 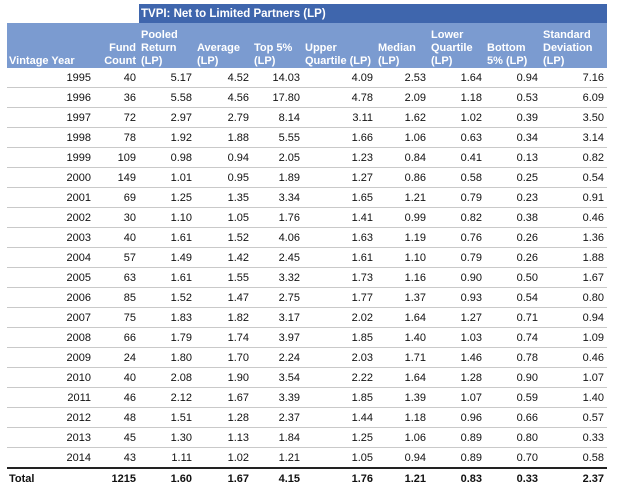 What do you see at coordinates (223, 97) in the screenshot?
I see `table-cell: 4.56` at bounding box center [223, 97].